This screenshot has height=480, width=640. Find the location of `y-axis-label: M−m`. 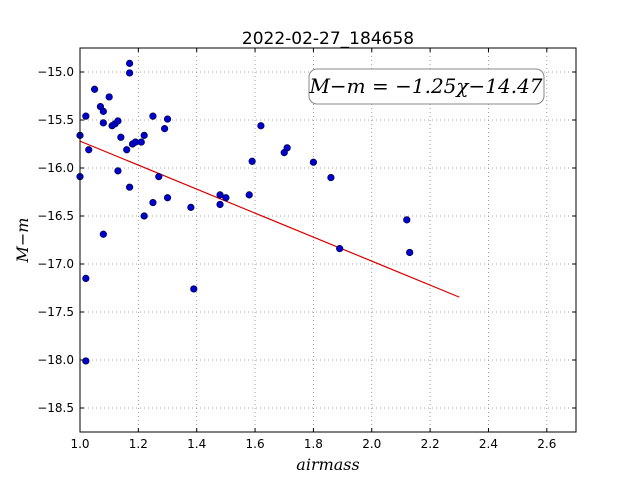

y-axis-label: M−m is located at coordinates (22, 241).